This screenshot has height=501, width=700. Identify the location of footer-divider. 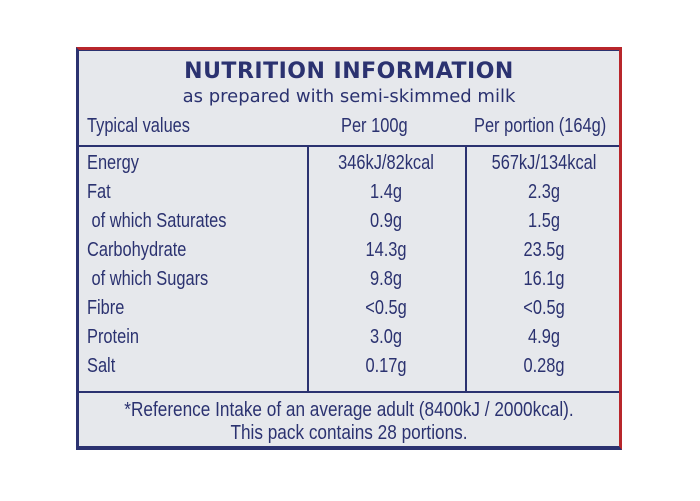
(349, 392).